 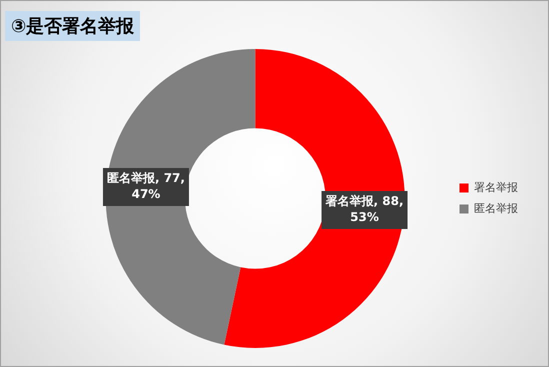 What do you see at coordinates (72, 26) in the screenshot?
I see `chart-title: ③是否署名举报` at bounding box center [72, 26].